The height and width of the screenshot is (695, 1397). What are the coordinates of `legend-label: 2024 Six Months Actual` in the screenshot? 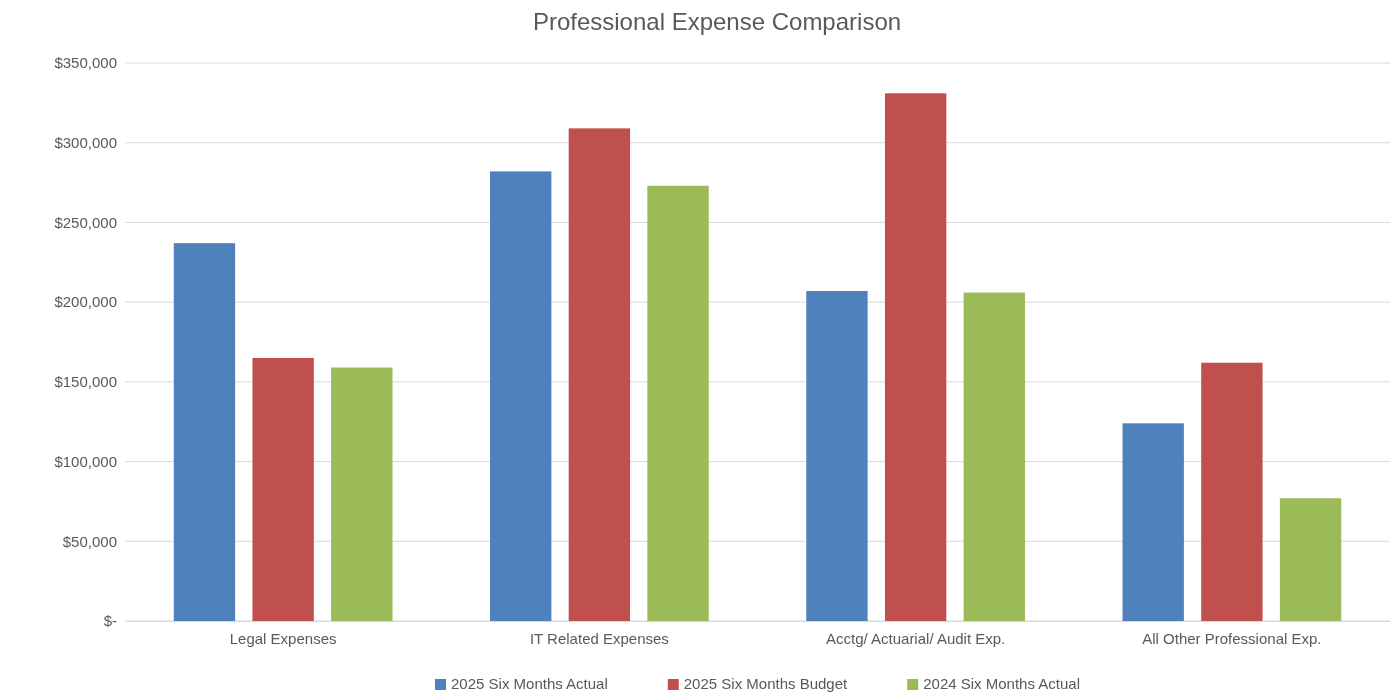 It's located at (1001, 683).